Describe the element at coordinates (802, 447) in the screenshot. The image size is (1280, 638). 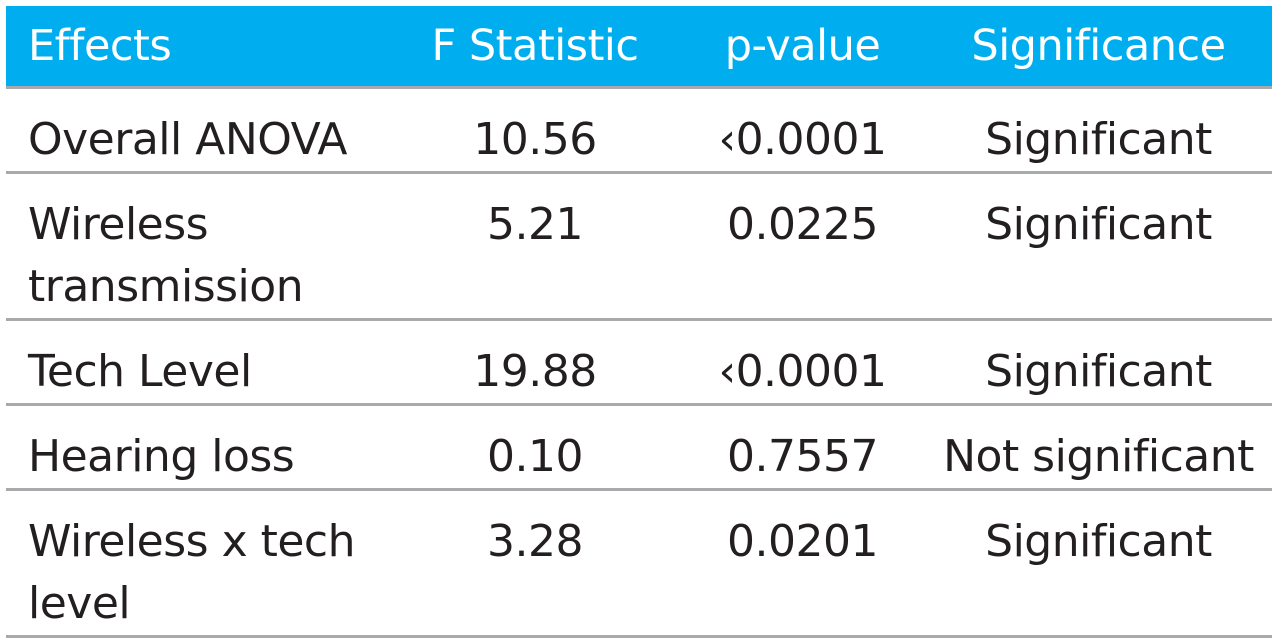
I see `cell-p-value: 0.7557` at that location.